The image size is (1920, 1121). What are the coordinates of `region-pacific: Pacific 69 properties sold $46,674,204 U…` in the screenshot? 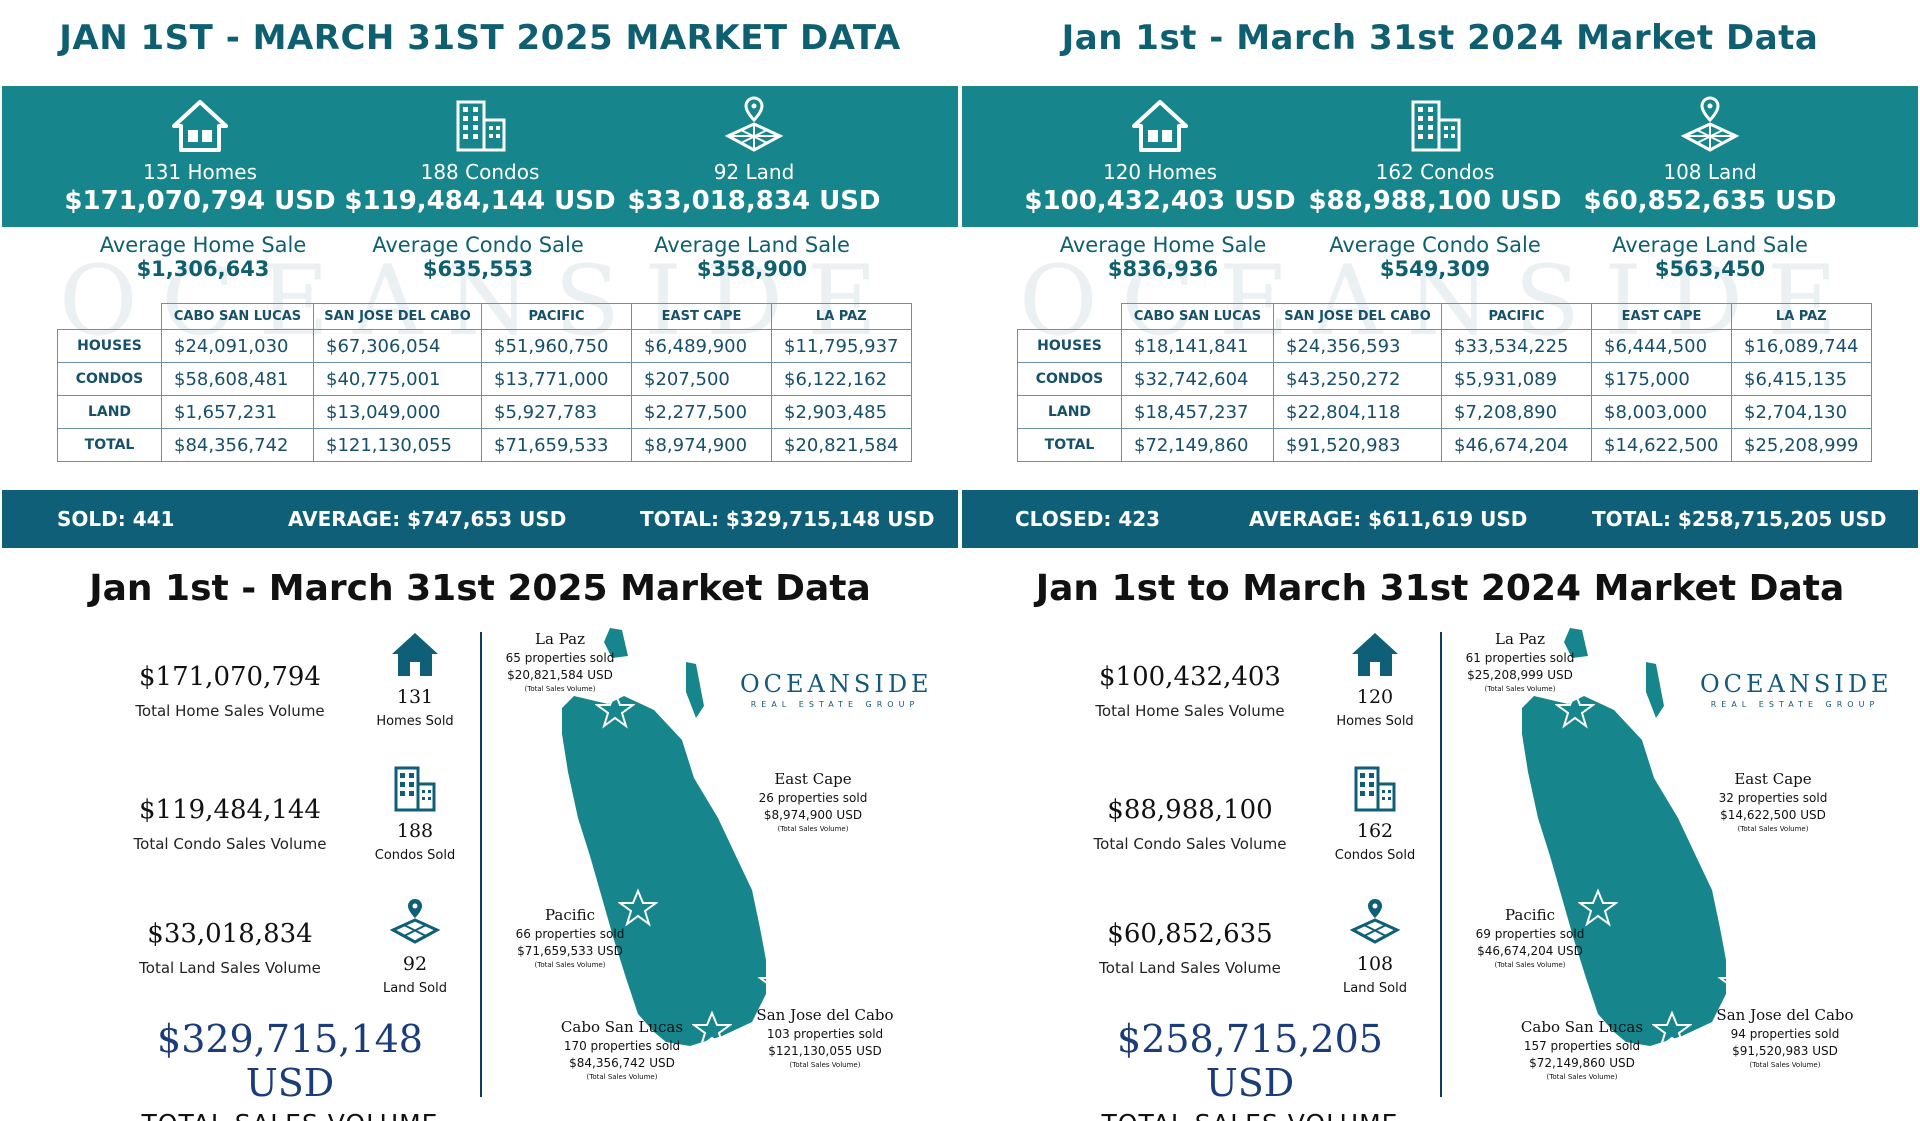 It's located at (1530, 937).